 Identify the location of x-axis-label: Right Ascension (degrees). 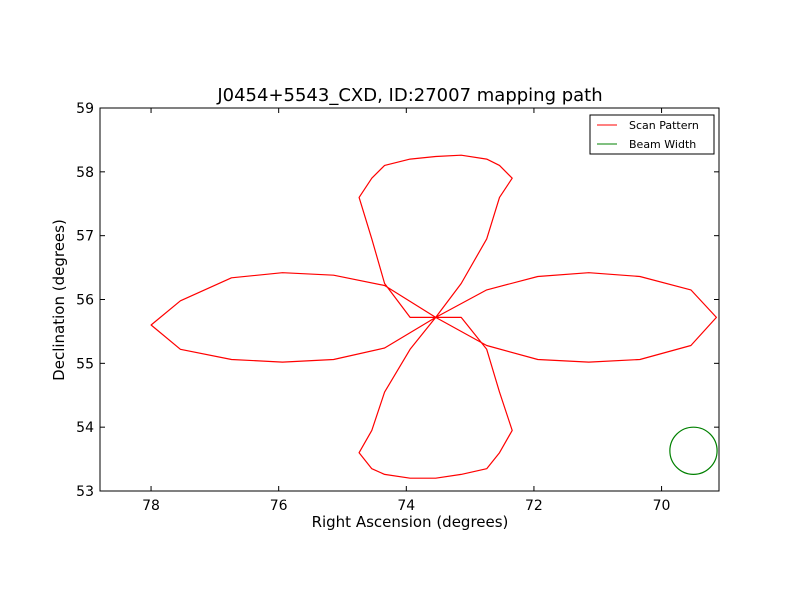
(410, 522).